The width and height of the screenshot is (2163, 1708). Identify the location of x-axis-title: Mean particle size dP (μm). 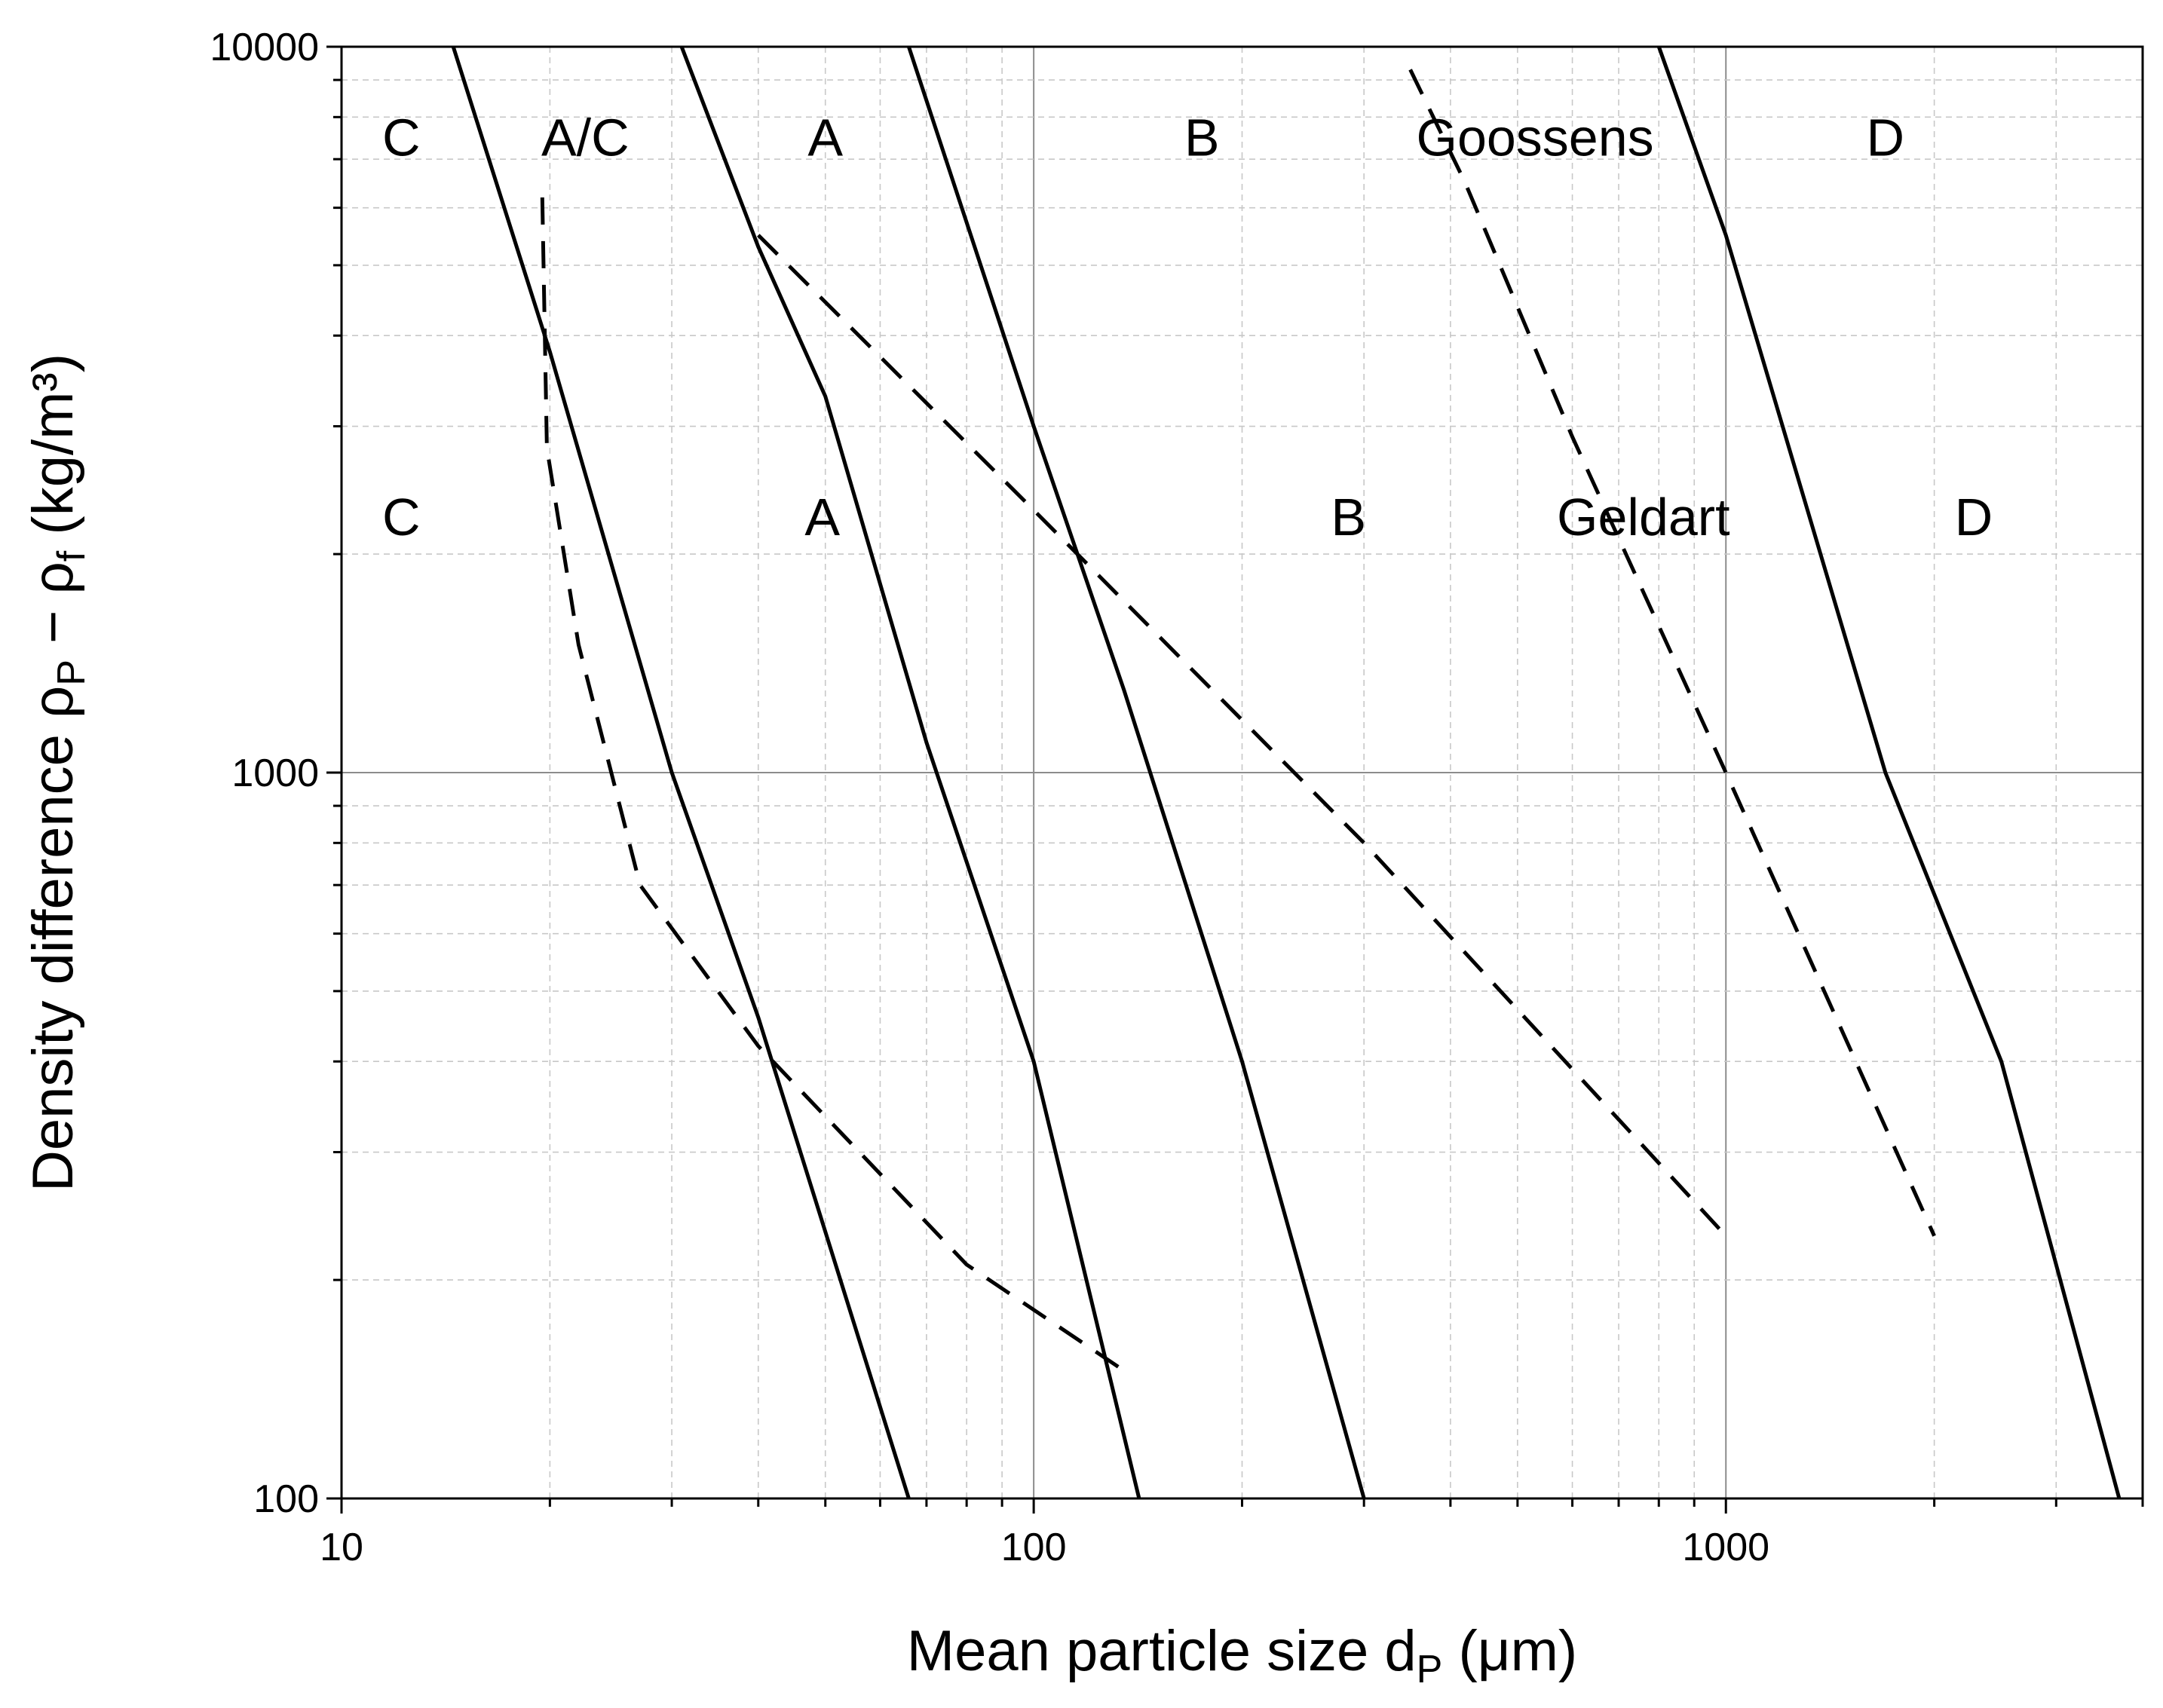
(1242, 1655).